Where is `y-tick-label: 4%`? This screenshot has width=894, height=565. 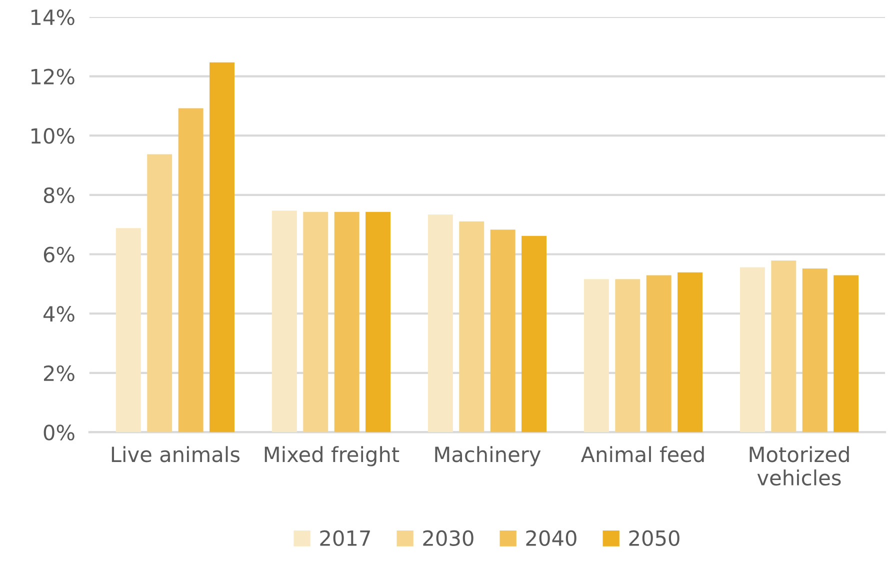 y-tick-label: 4% is located at coordinates (58, 314).